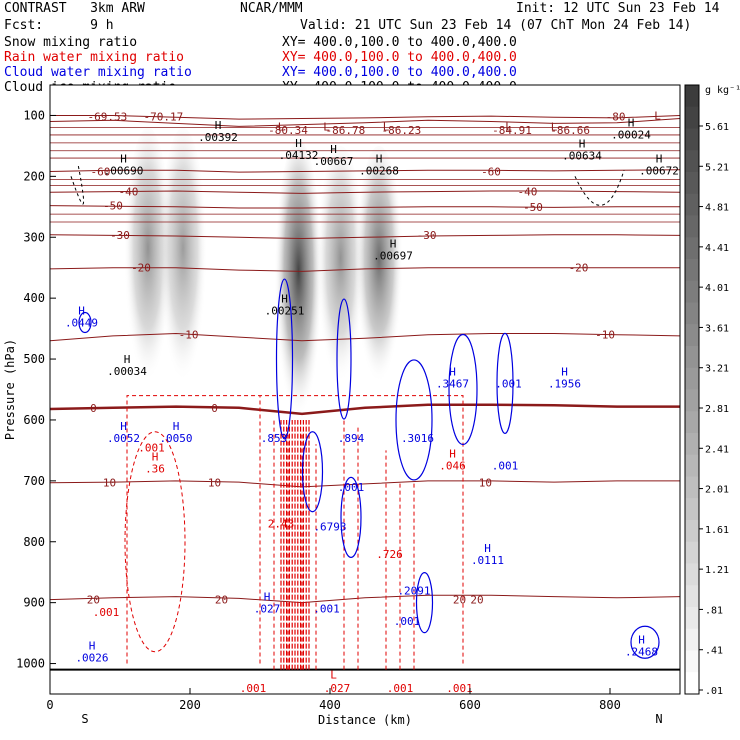 Image resolution: width=740 pixels, height=740 pixels. Describe the element at coordinates (175, 438) in the screenshot. I see `extreme-value: .0050` at that location.